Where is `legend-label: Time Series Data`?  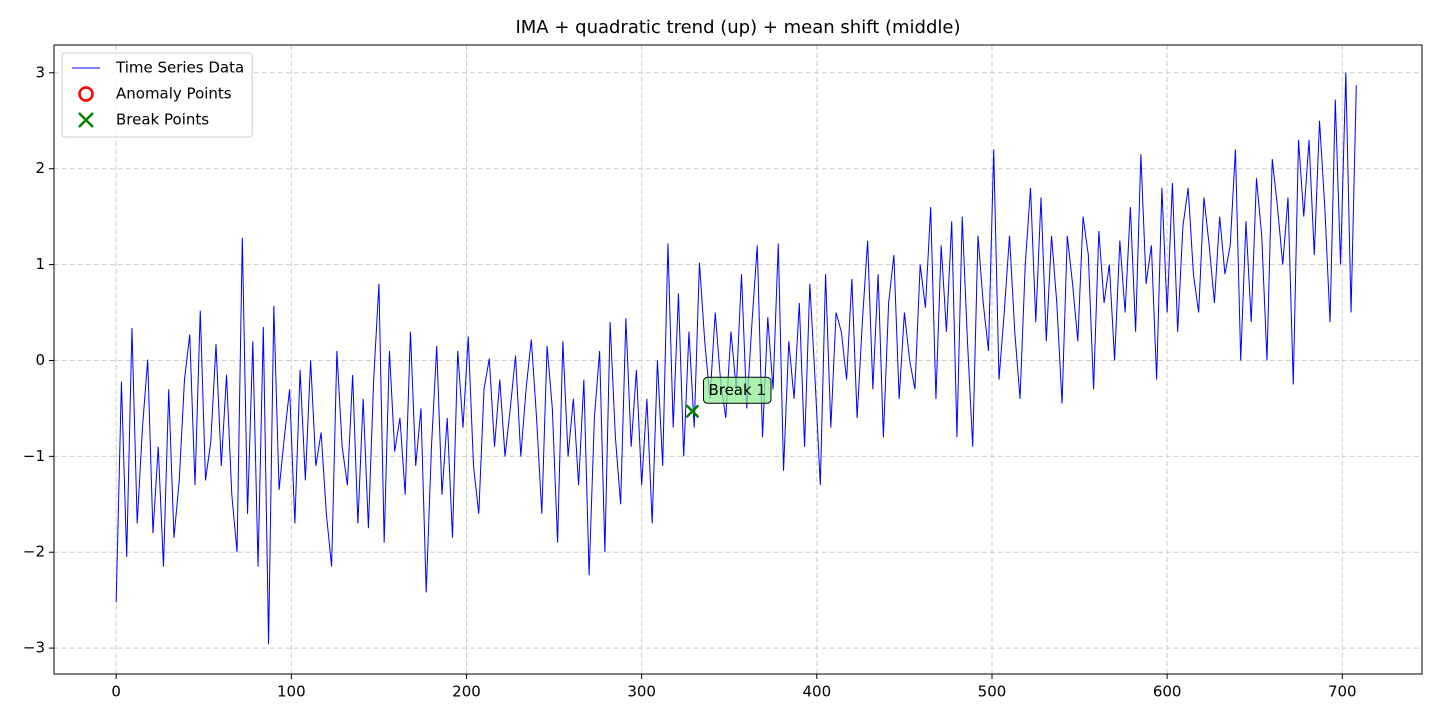 legend-label: Time Series Data is located at coordinates (179, 68).